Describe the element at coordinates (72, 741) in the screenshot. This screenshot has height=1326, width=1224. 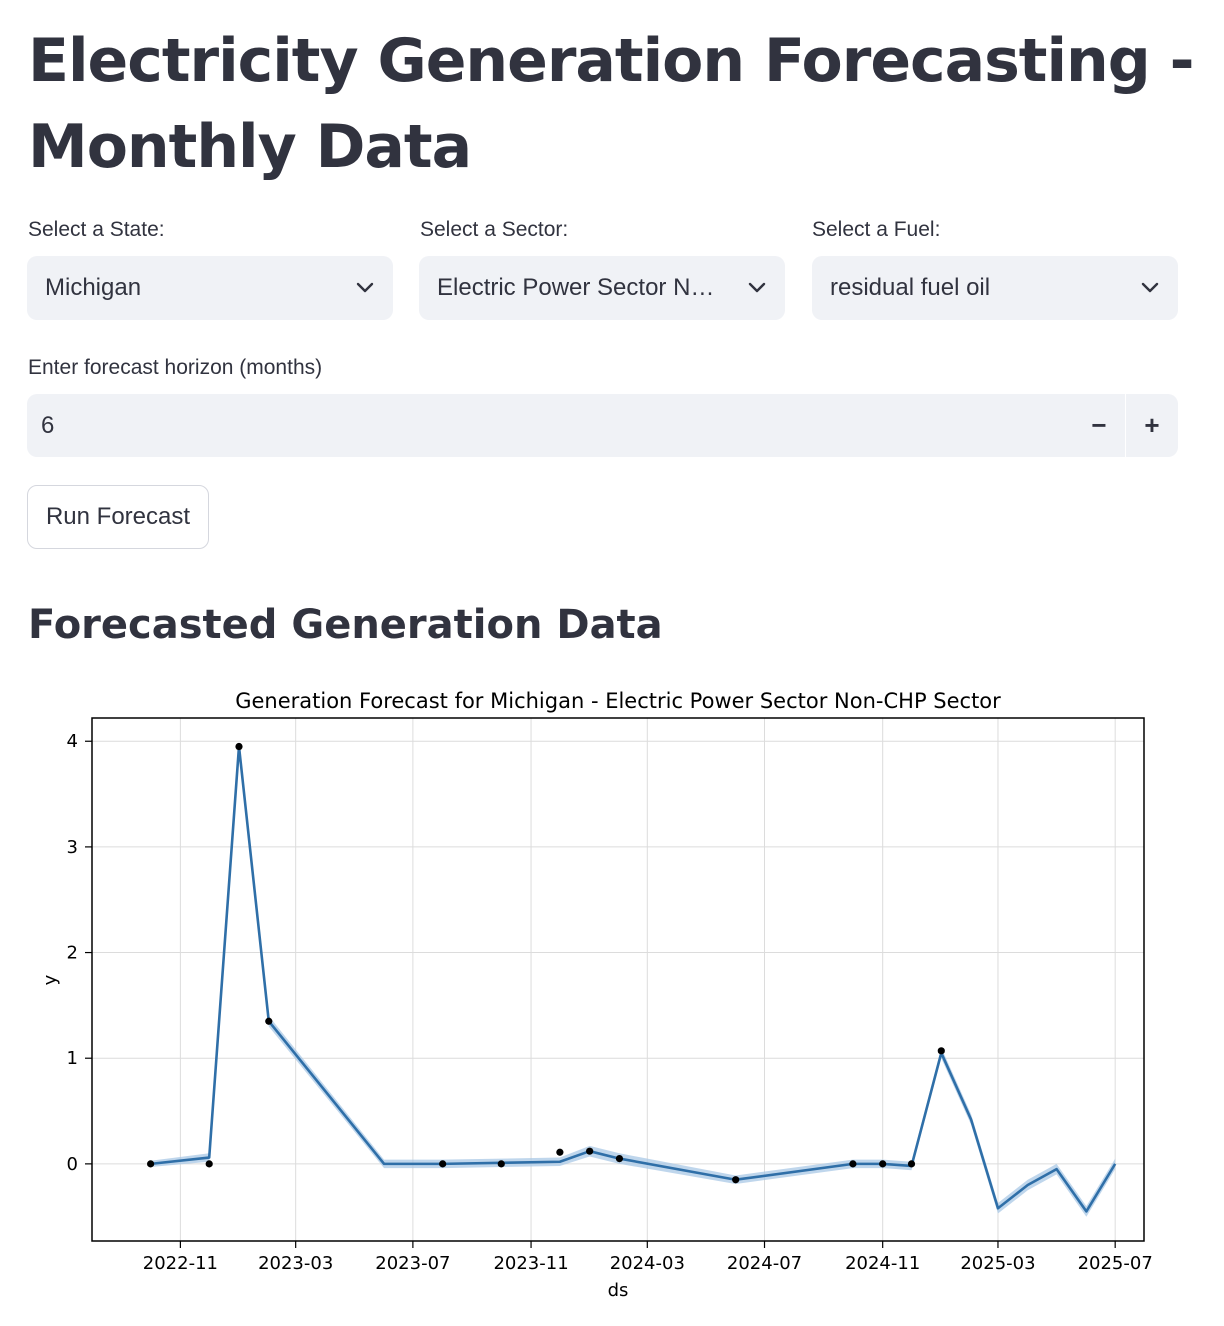
I see `y-tick-label: 4` at that location.